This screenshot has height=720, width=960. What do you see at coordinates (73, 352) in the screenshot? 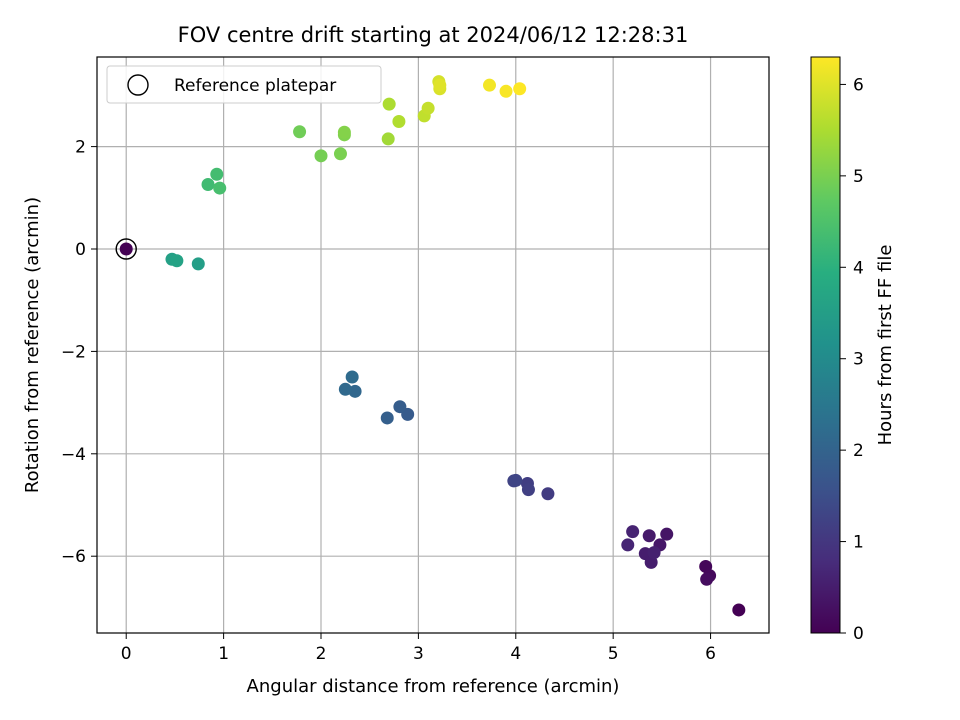
I see `y-tick-label: −2` at bounding box center [73, 352].